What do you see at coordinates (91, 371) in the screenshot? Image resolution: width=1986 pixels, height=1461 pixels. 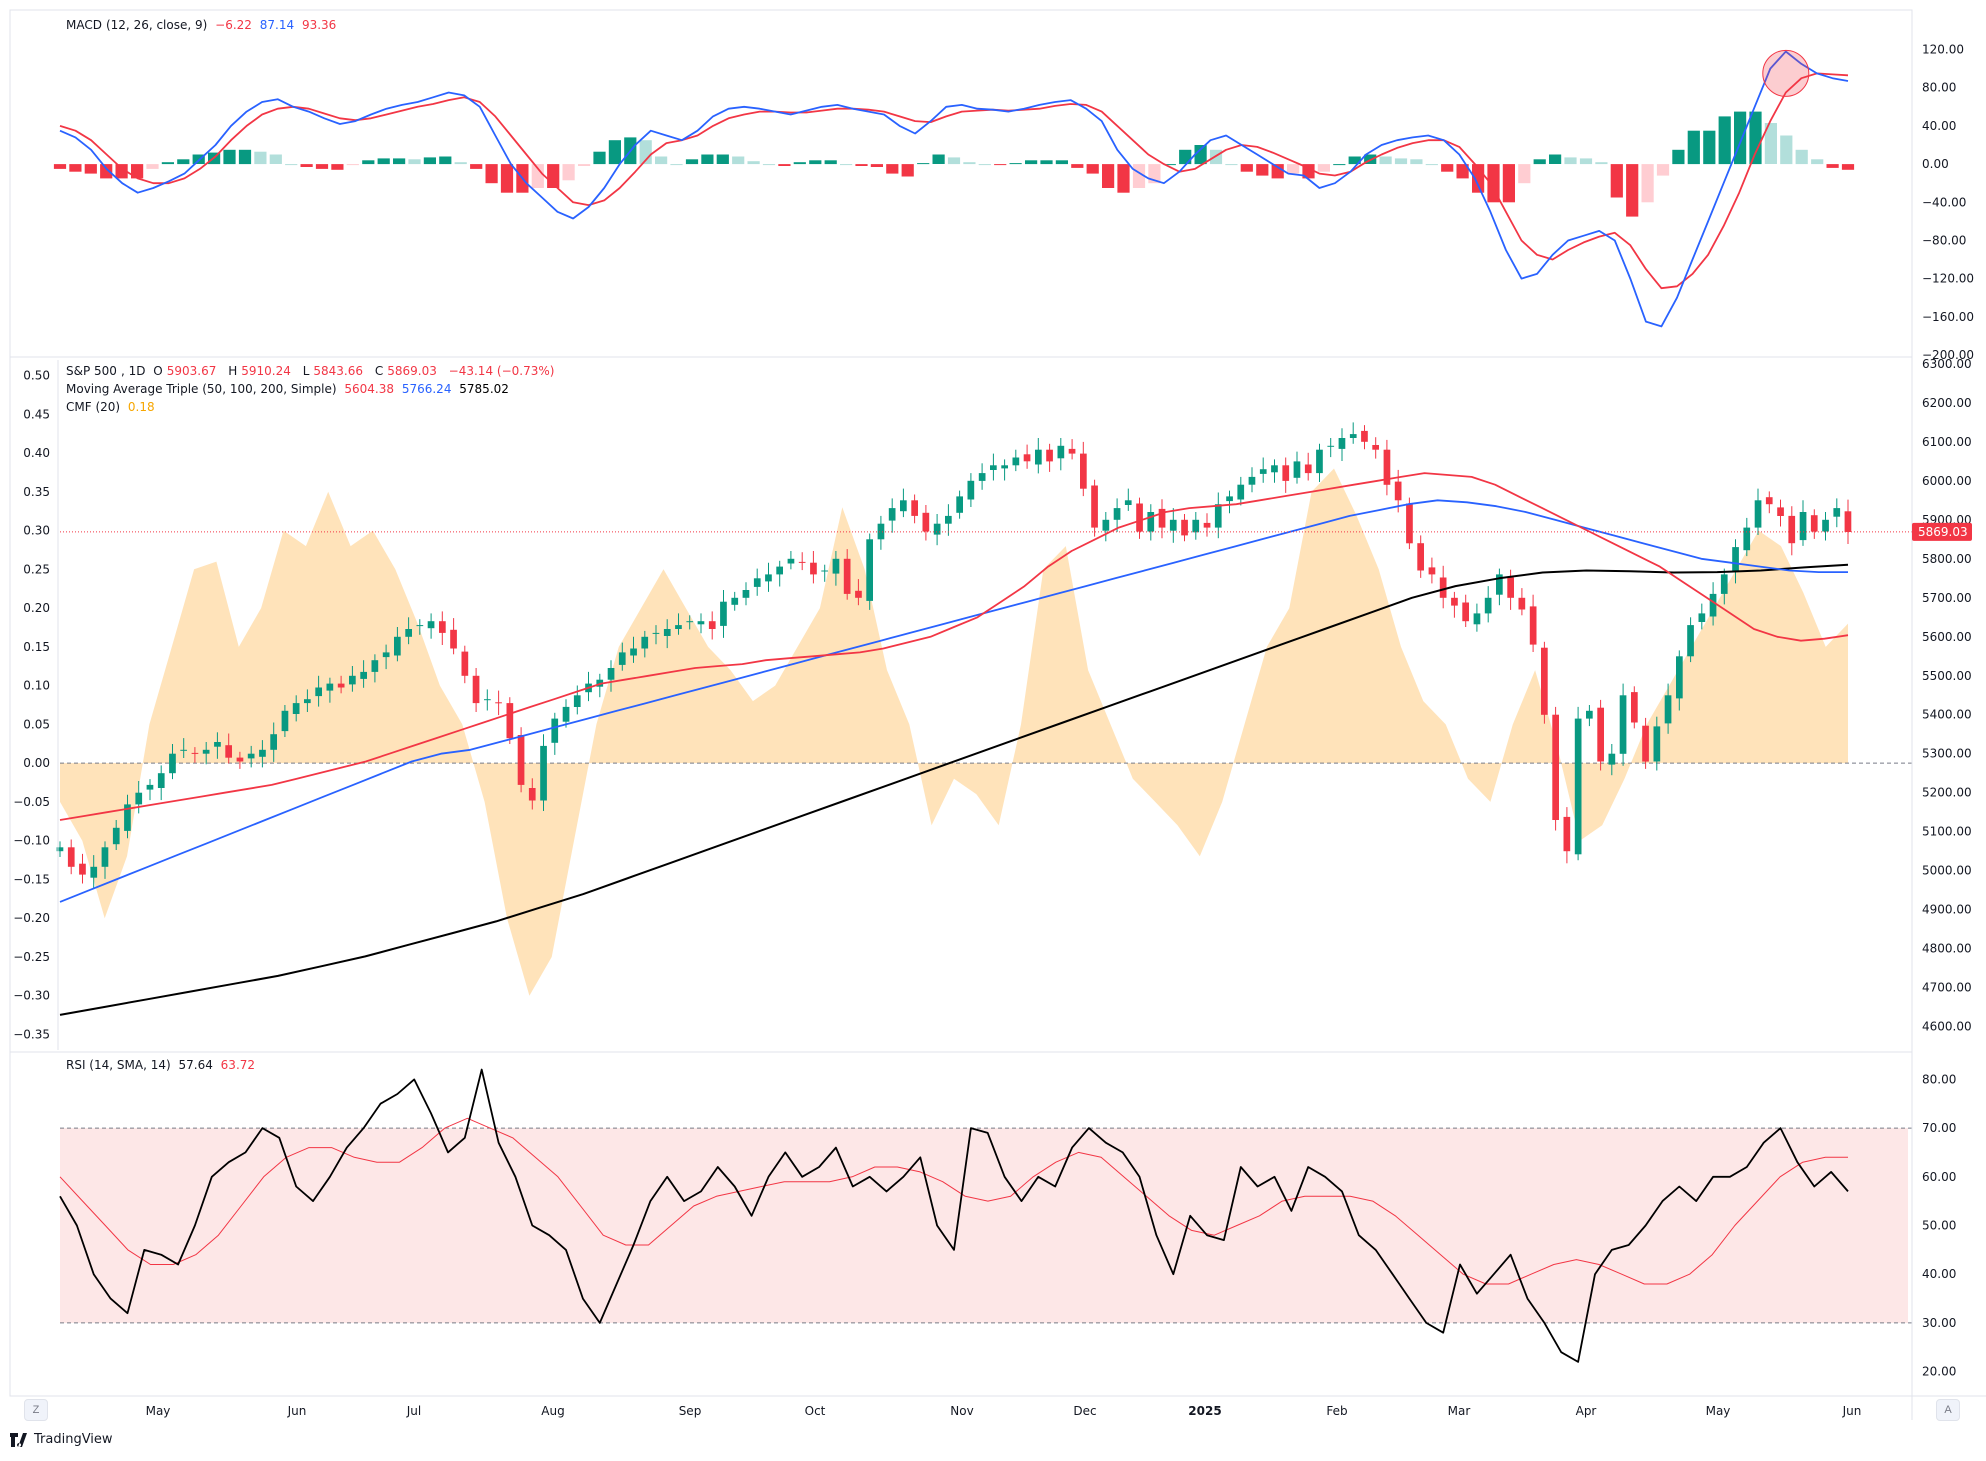 I see `symbol-name: S&P 500` at bounding box center [91, 371].